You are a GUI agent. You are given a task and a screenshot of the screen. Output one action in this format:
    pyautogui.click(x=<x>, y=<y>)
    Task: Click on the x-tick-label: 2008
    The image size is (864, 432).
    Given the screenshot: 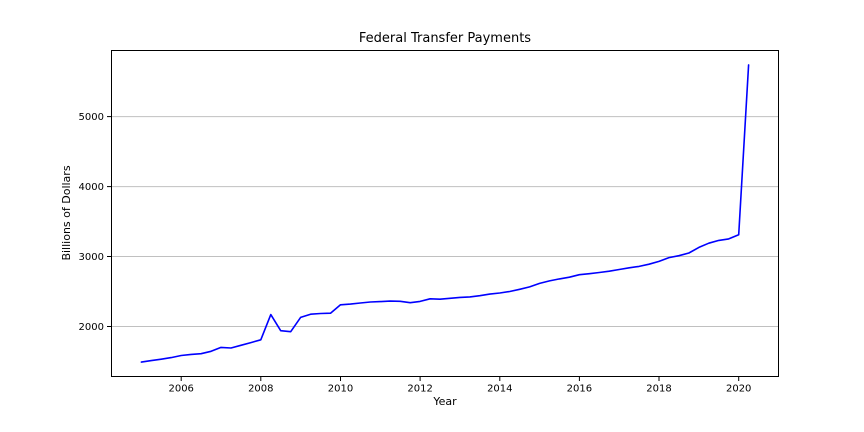 What is the action you would take?
    pyautogui.click(x=260, y=389)
    